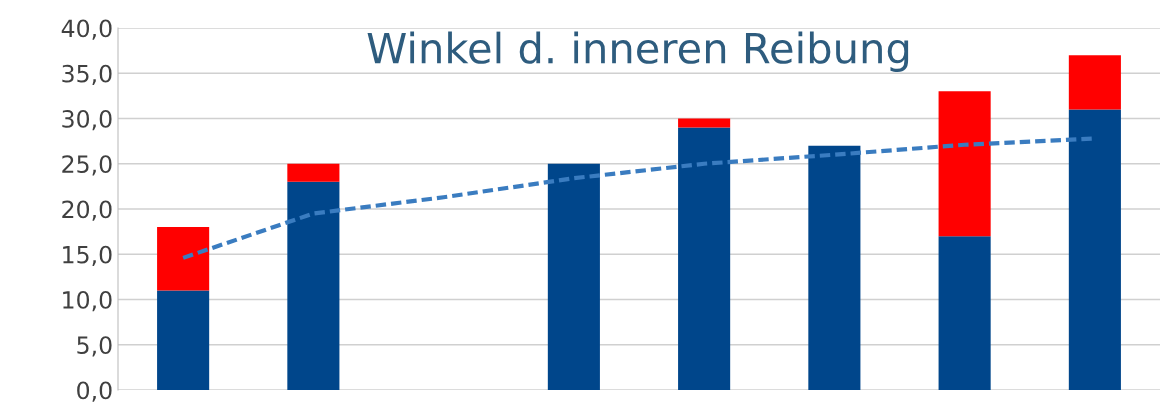  I want to click on y-tick-label: 35,0, so click(87, 74).